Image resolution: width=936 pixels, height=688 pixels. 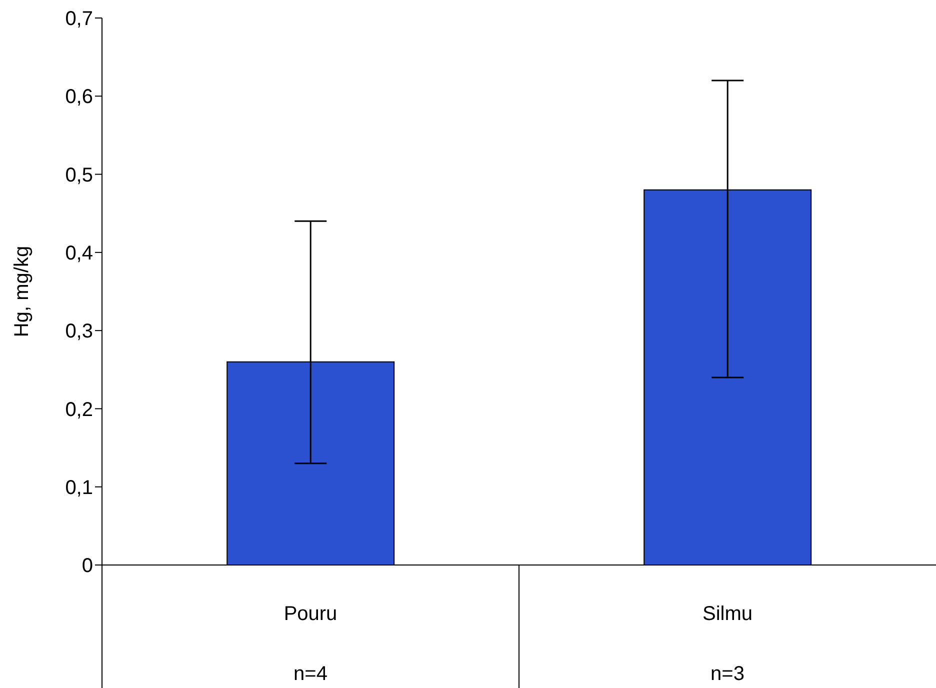 What do you see at coordinates (727, 614) in the screenshot?
I see `x-tick-label: Silmu` at bounding box center [727, 614].